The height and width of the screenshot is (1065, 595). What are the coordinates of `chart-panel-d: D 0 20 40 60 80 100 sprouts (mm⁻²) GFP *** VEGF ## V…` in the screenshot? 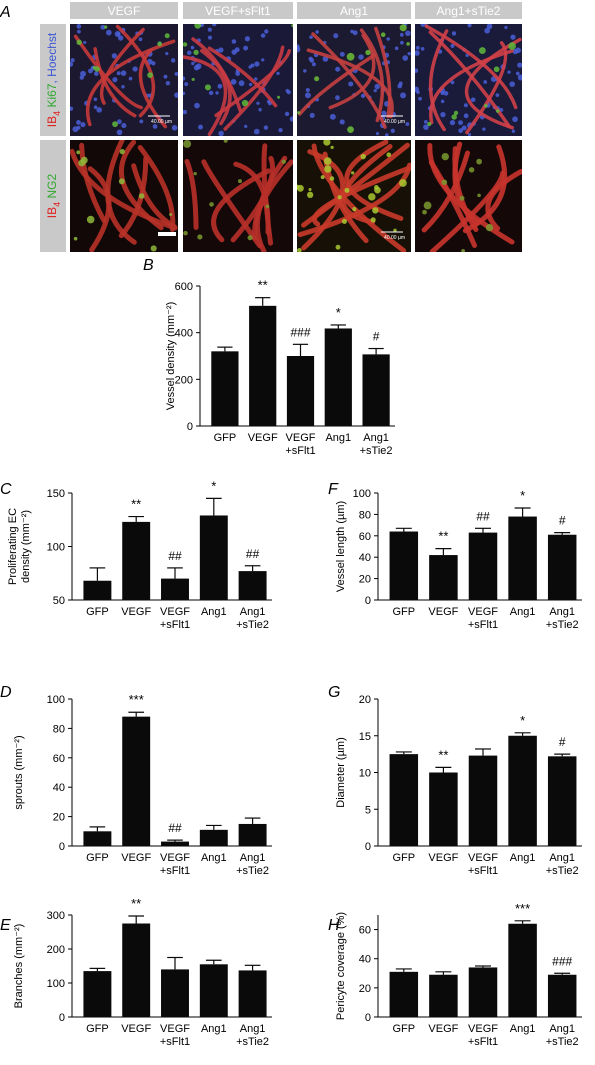 It's located at (136, 780).